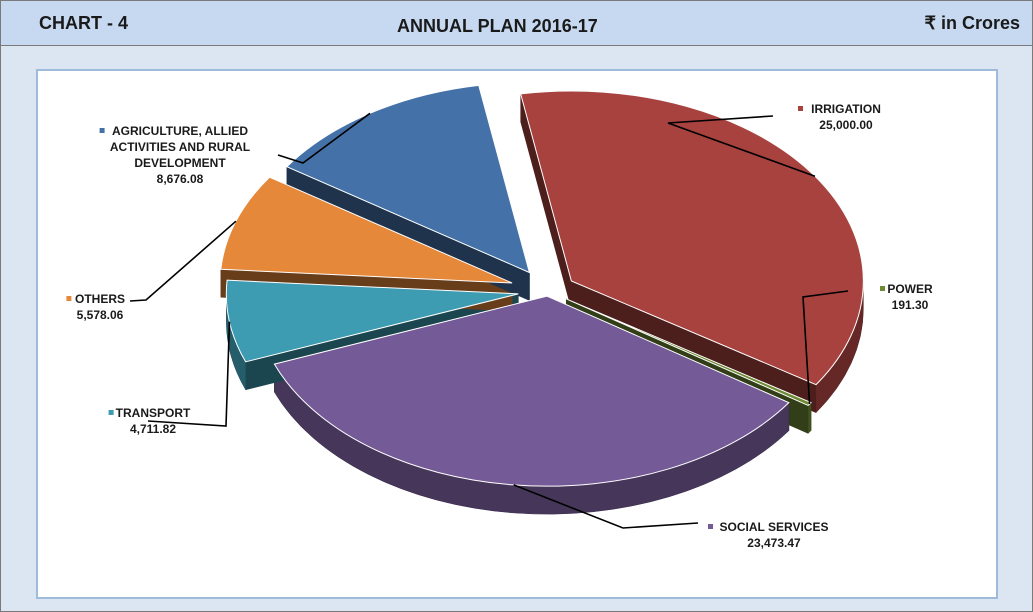 This screenshot has width=1033, height=612. What do you see at coordinates (910, 305) in the screenshot?
I see `slice-value-label: 191.30` at bounding box center [910, 305].